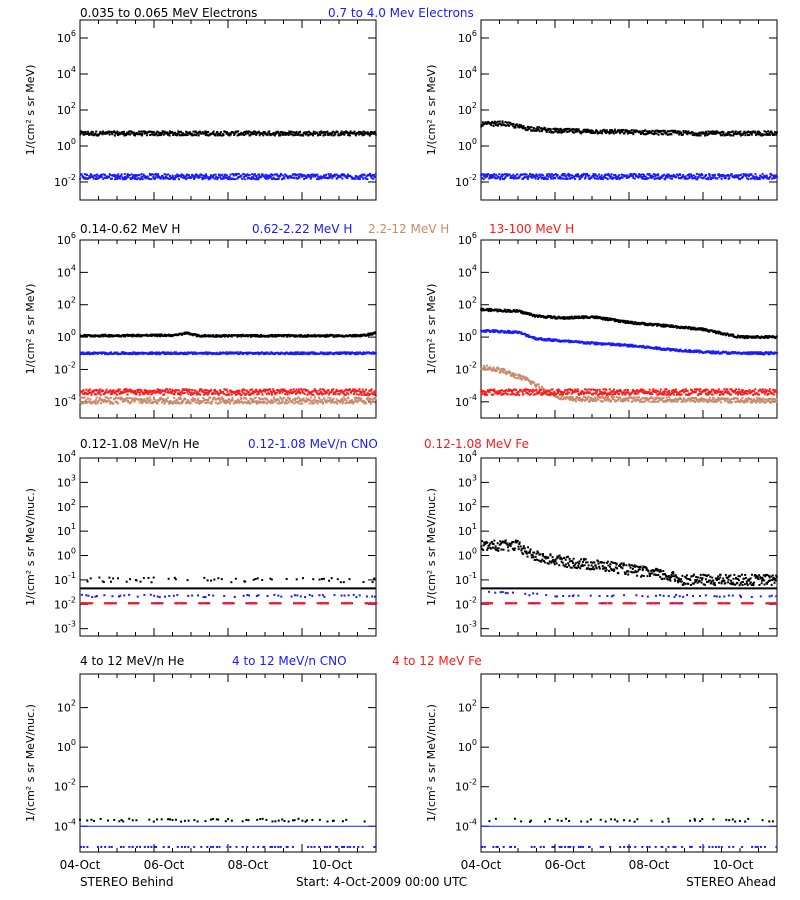 Image resolution: width=800 pixels, height=900 pixels. I want to click on y-axis-label: 1/(cm² s sr MeV), so click(431, 110).